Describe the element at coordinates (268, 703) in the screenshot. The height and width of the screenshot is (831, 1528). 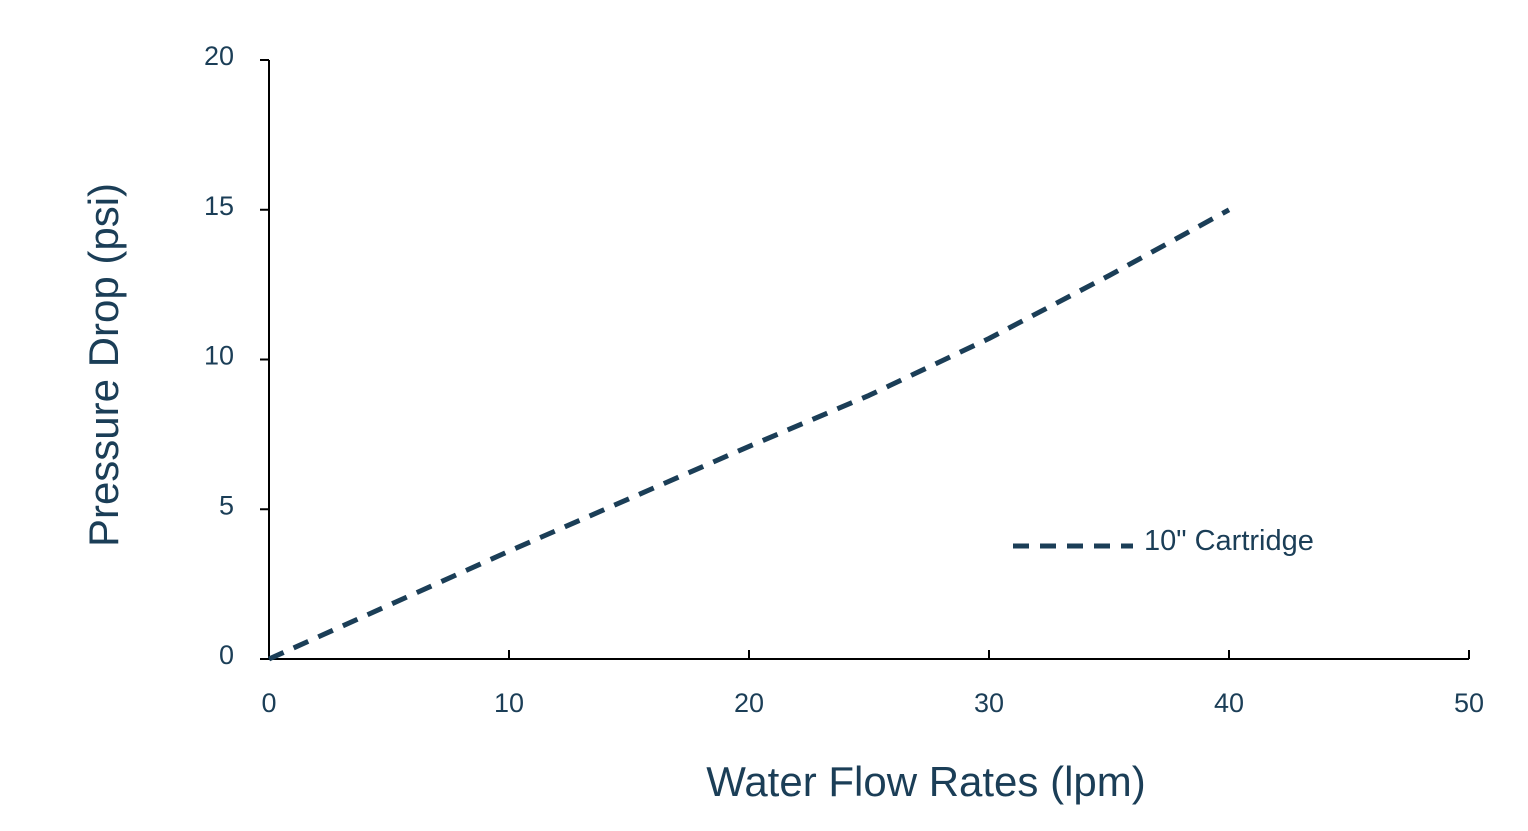
I see `x-tick-label: 0` at that location.